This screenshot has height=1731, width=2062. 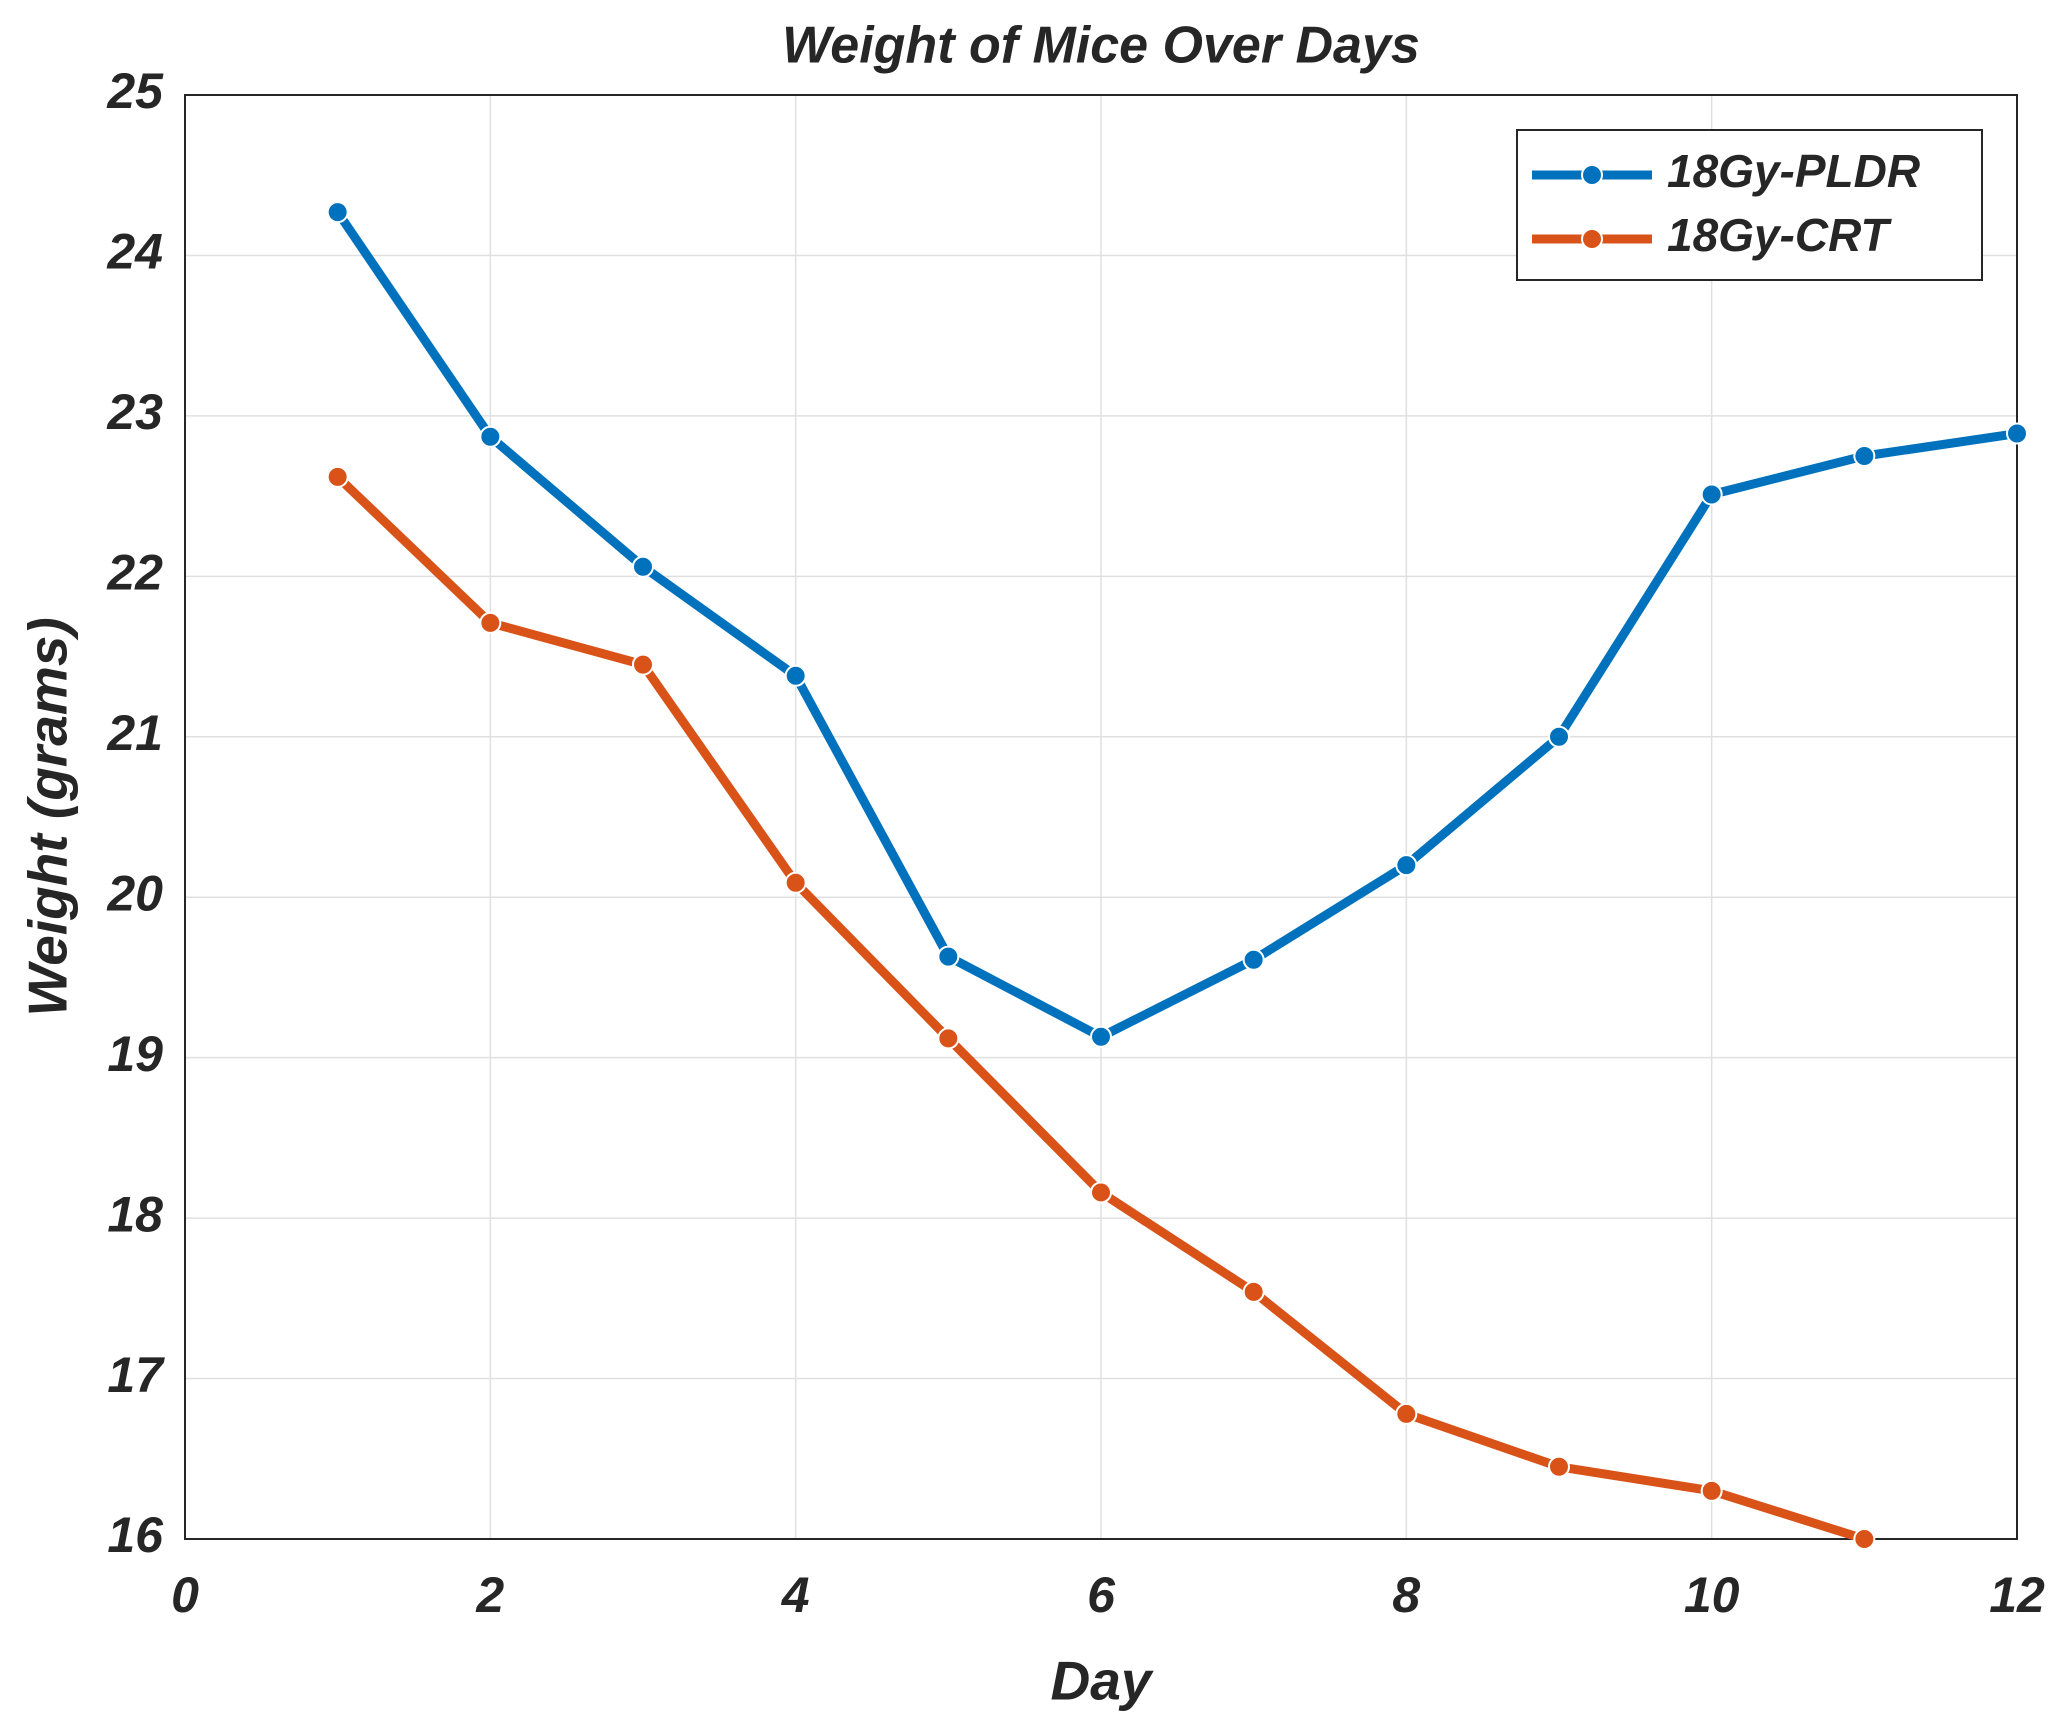 I want to click on y-tick-label: 17, so click(x=136, y=1375).